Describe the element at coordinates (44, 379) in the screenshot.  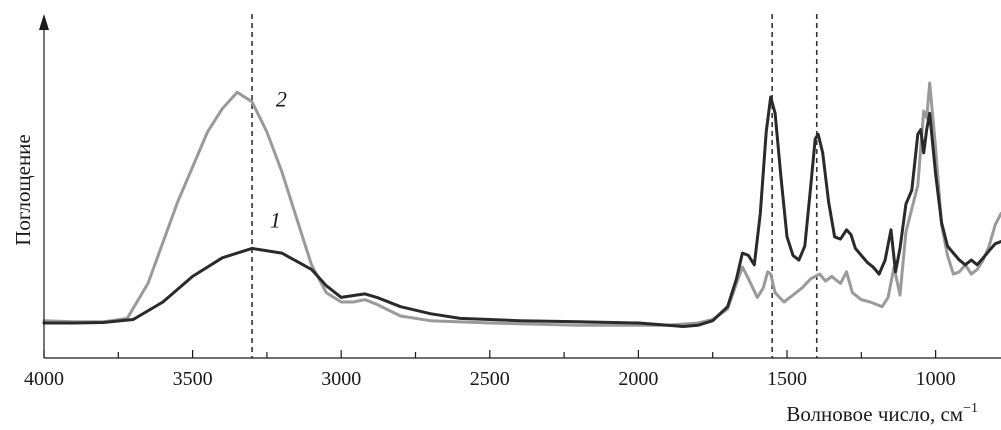
I see `x-tick-label: 4000` at that location.